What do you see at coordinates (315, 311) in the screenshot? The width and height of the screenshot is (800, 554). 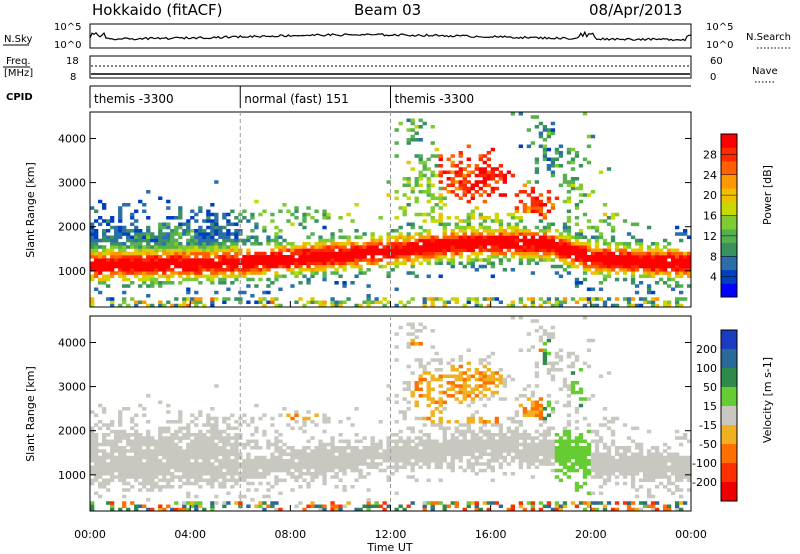 I see `cpid-boundary-lines` at bounding box center [315, 311].